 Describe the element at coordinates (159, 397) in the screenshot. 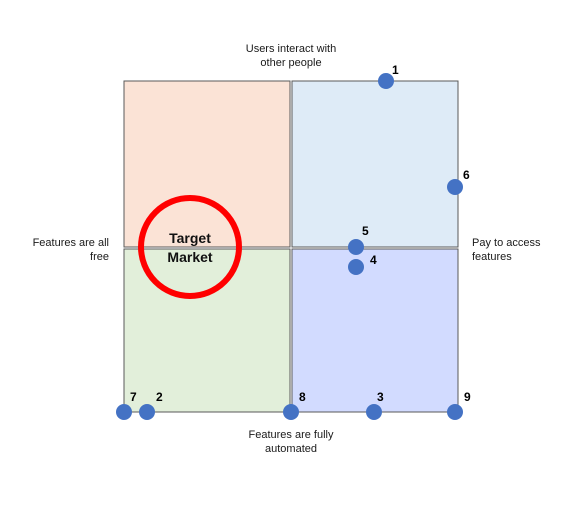

I see `point-label-2: 2` at that location.